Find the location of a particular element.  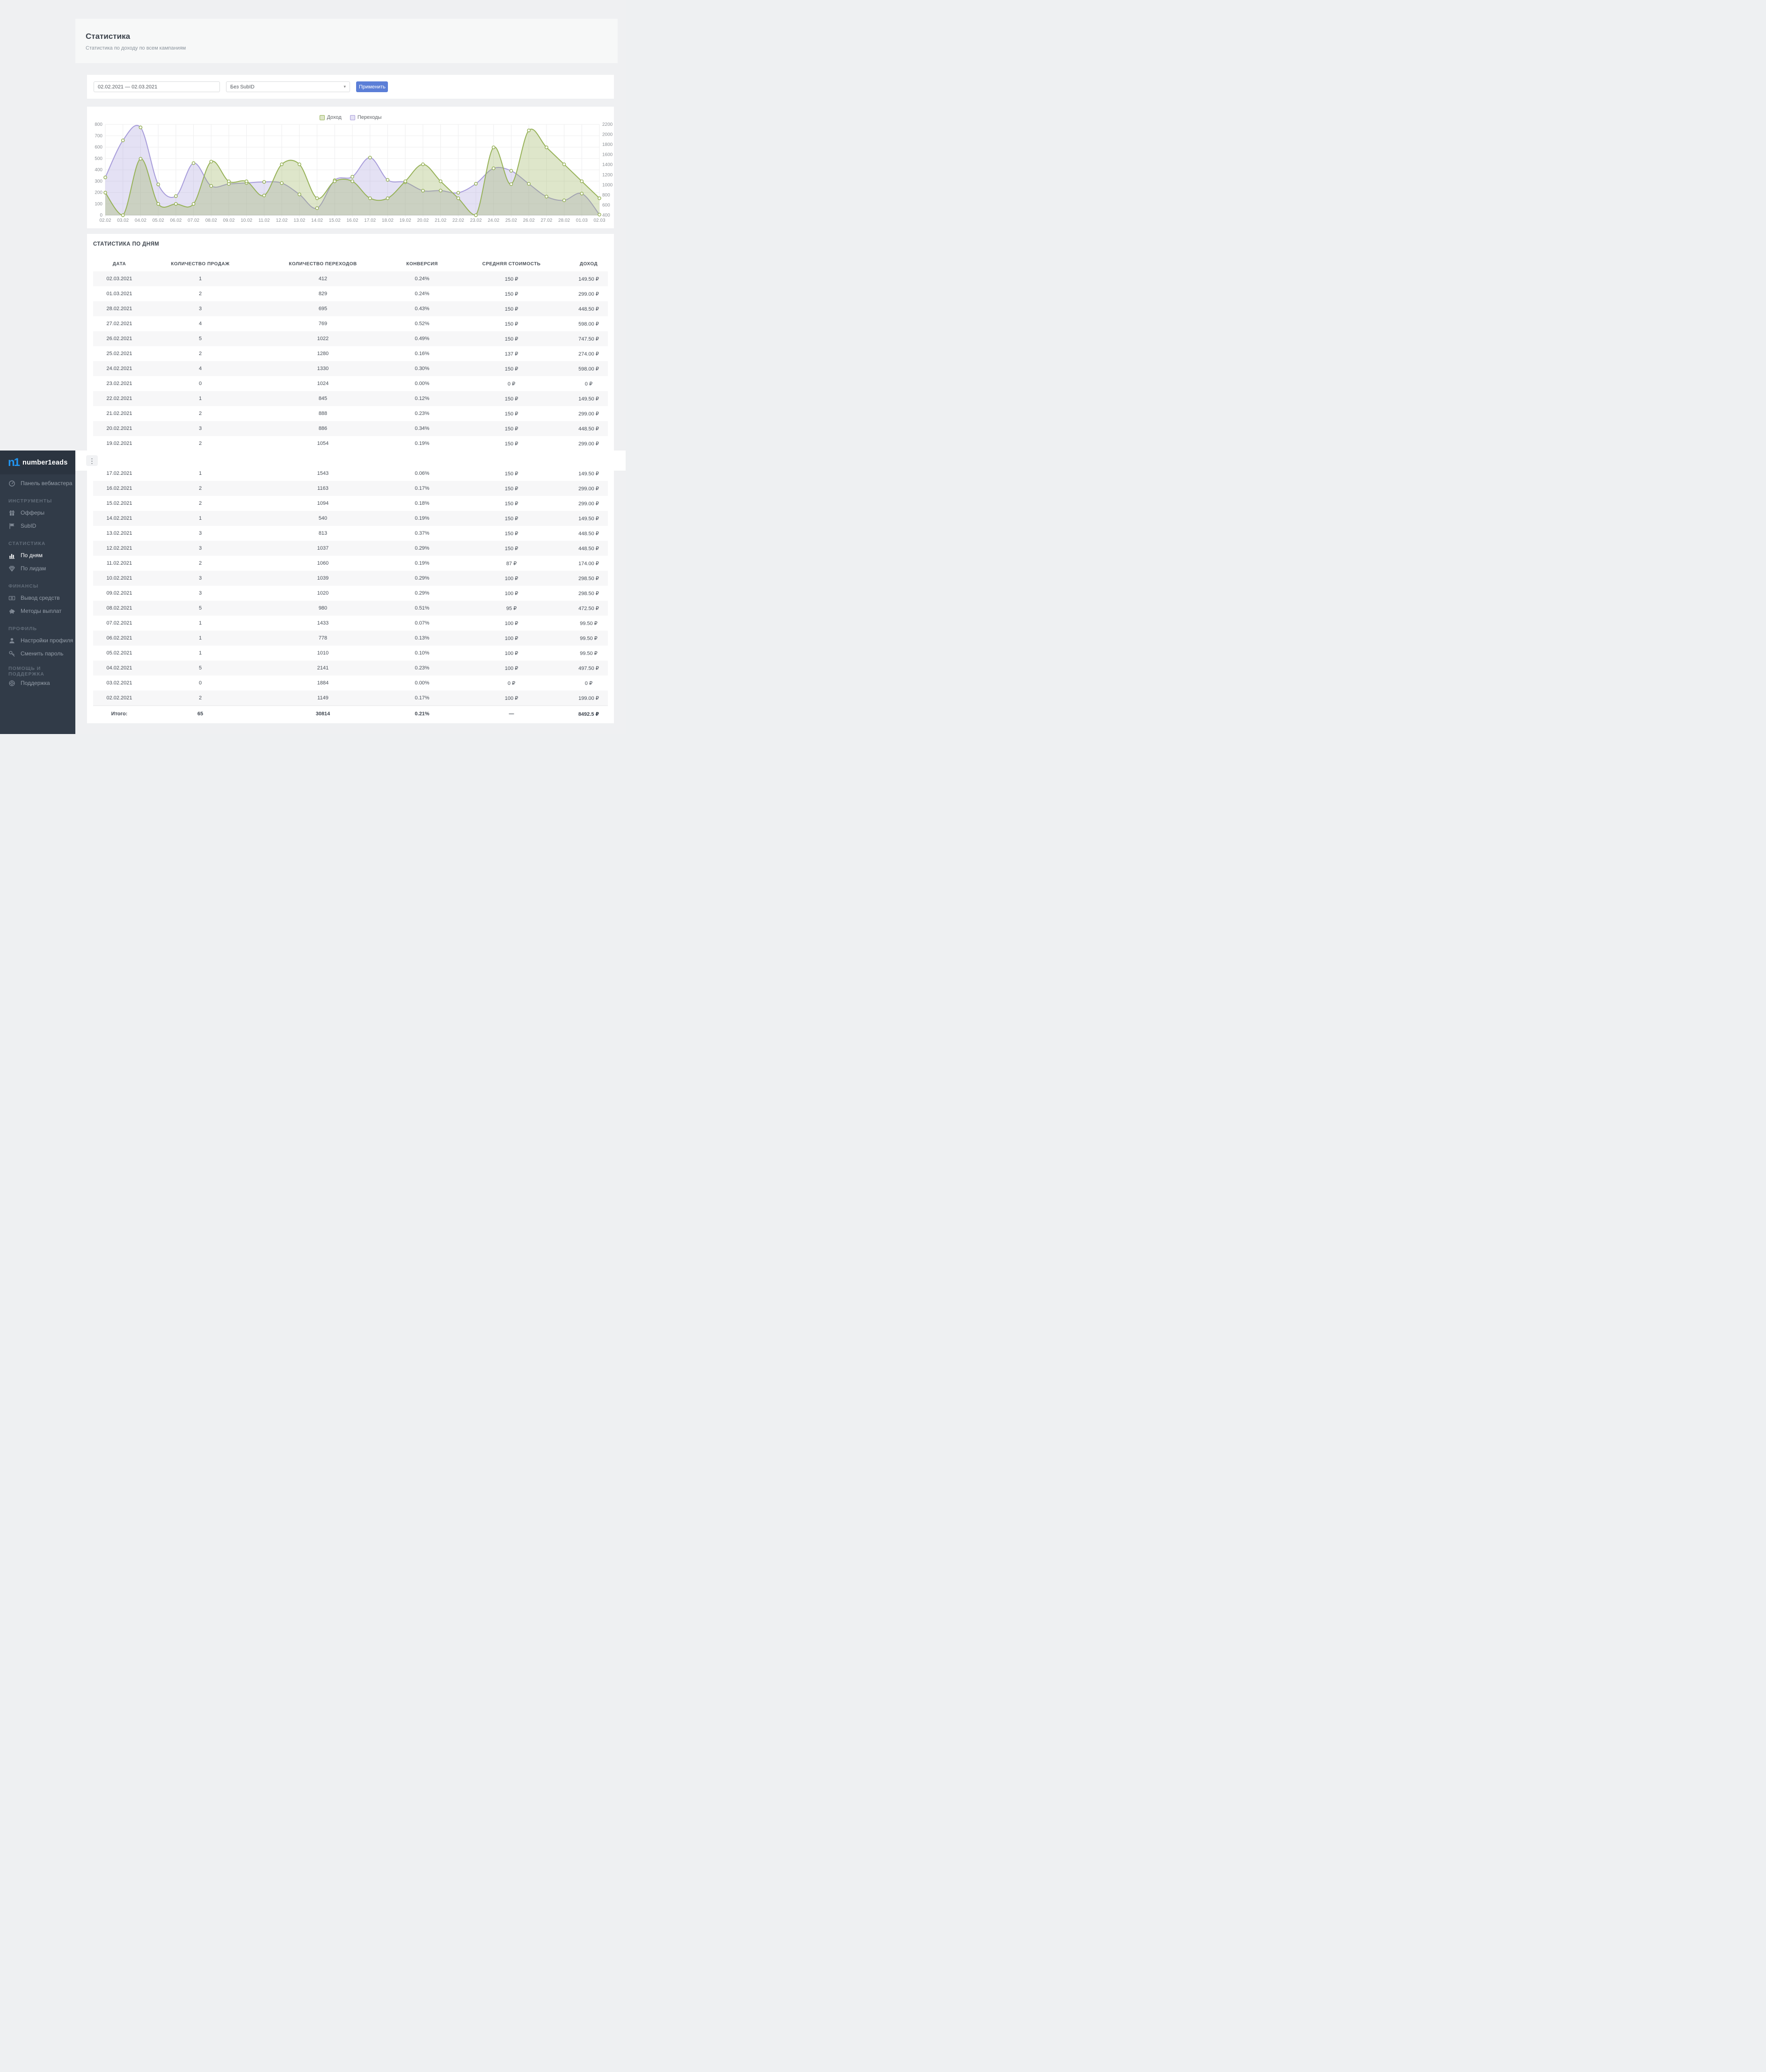

column-header: ДОХОД is located at coordinates (588, 264).